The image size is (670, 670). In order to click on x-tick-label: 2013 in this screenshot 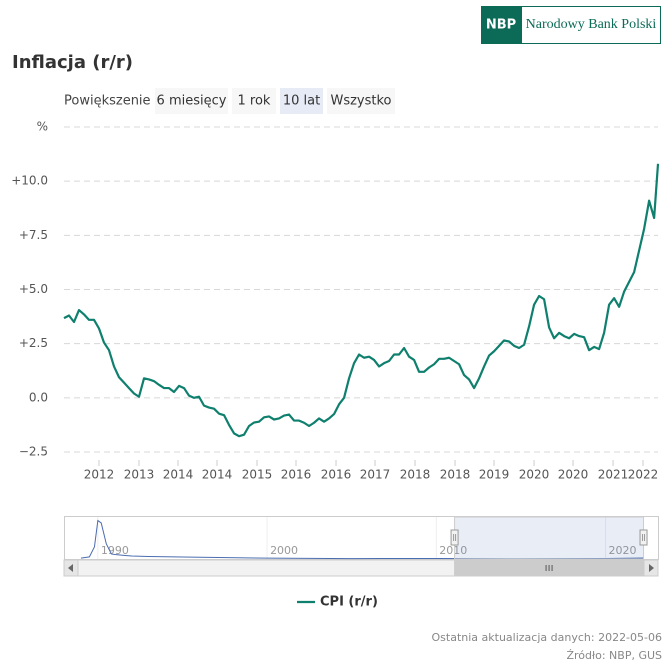, I will do `click(139, 475)`.